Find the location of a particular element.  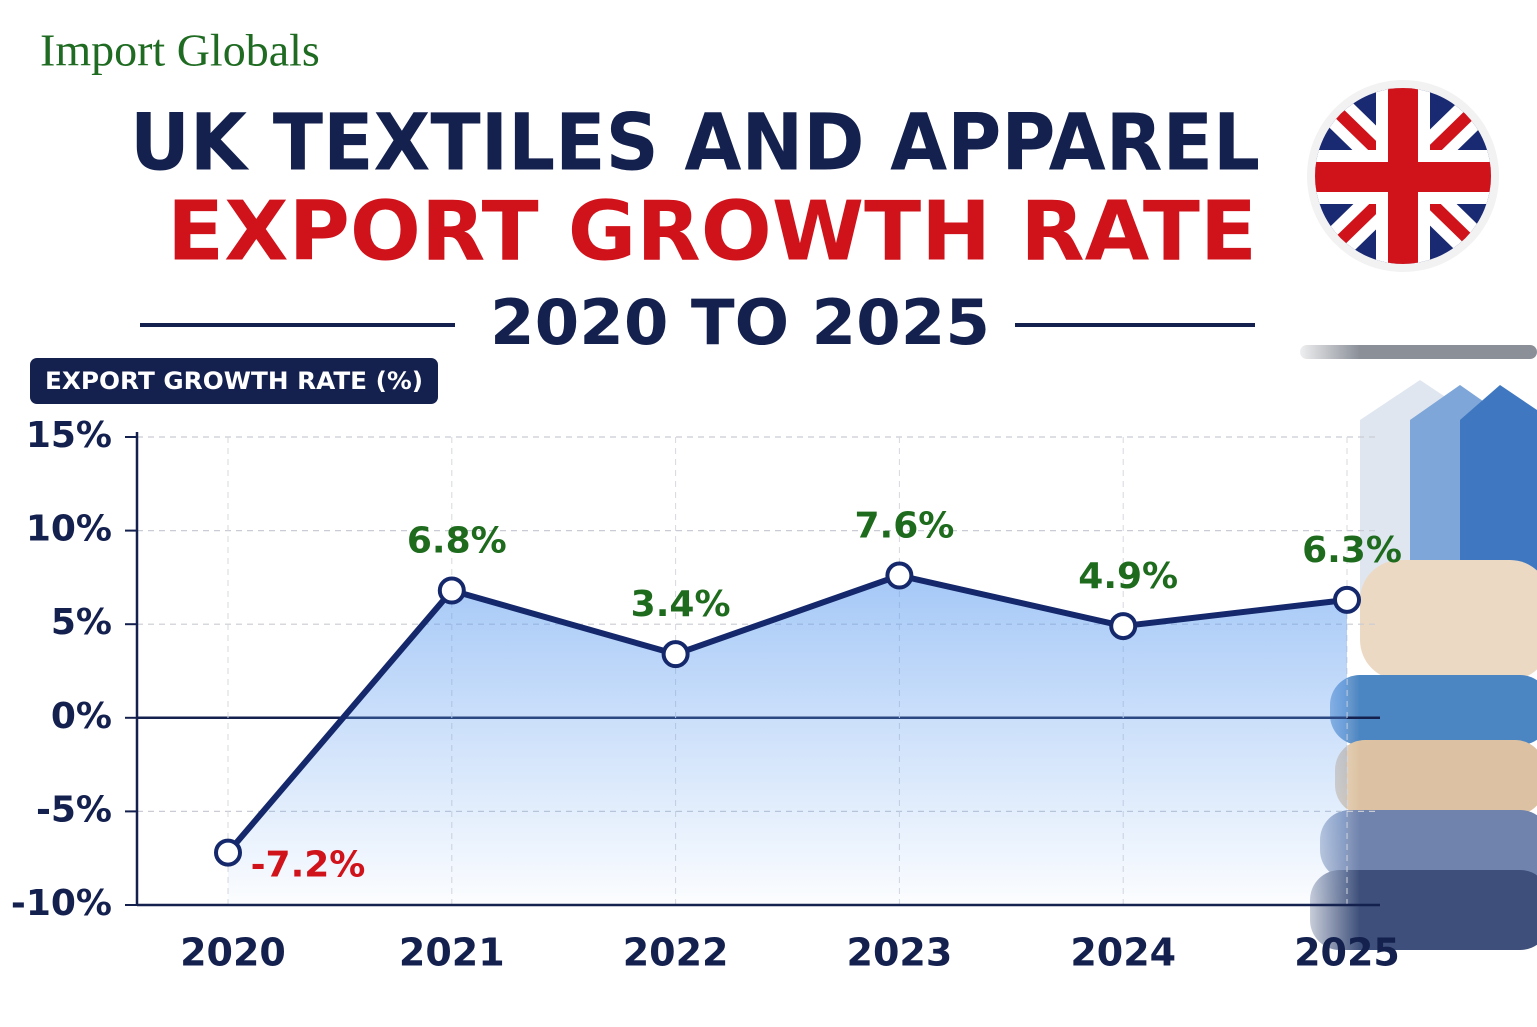

brand-logo: Import Globals is located at coordinates (180, 50).